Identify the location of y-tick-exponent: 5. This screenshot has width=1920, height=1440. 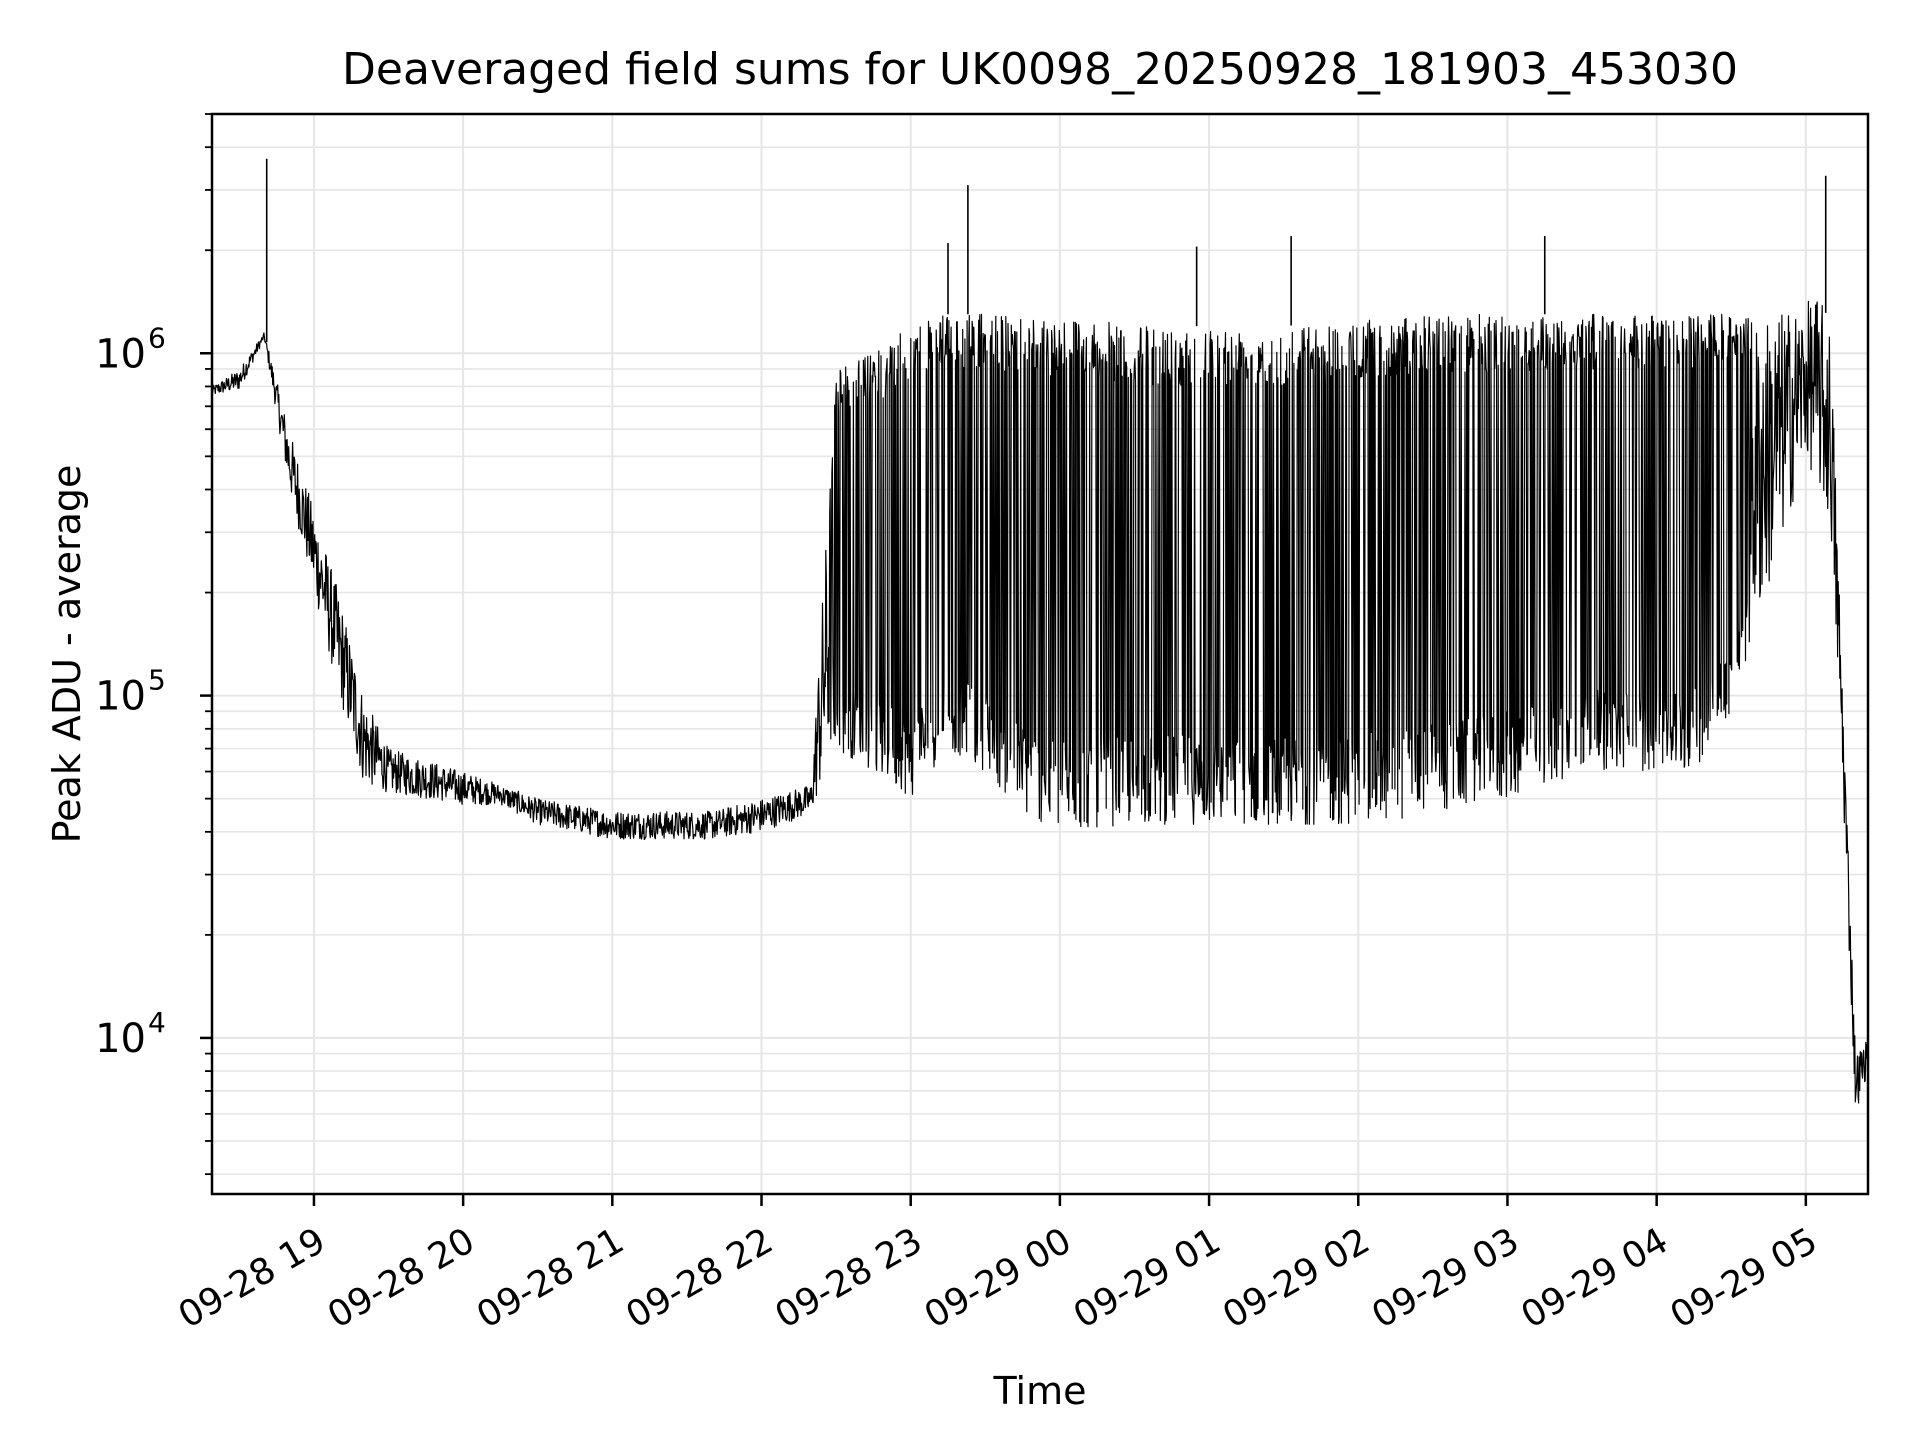
(157, 680).